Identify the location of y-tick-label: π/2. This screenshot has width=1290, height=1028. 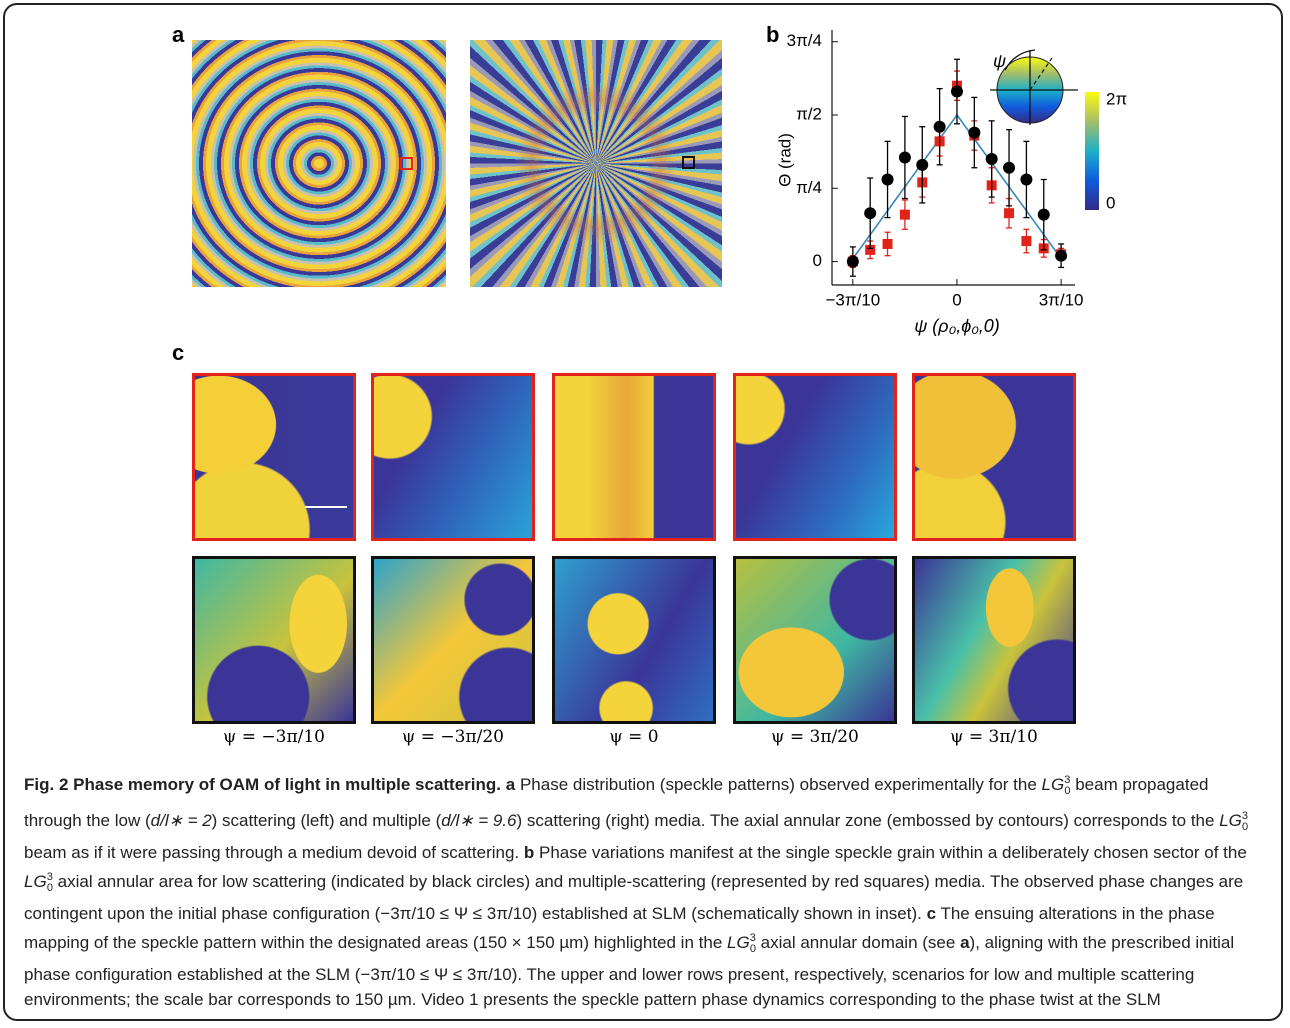
(809, 113).